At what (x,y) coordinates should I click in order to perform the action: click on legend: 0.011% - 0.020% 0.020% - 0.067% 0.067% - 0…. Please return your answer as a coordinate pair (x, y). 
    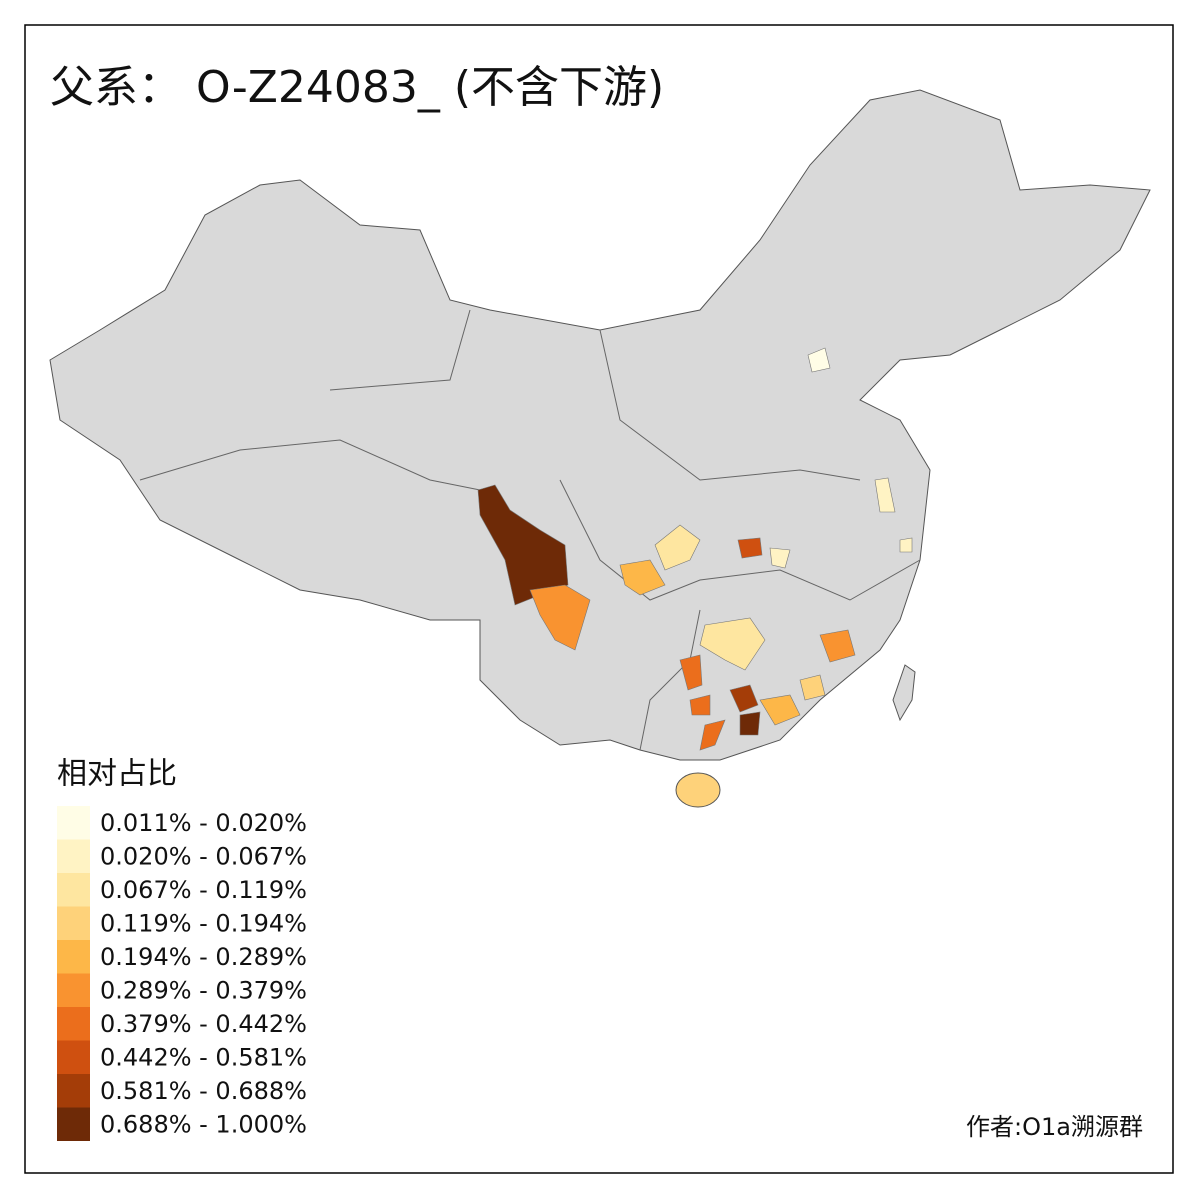
    Looking at the image, I should click on (182, 973).